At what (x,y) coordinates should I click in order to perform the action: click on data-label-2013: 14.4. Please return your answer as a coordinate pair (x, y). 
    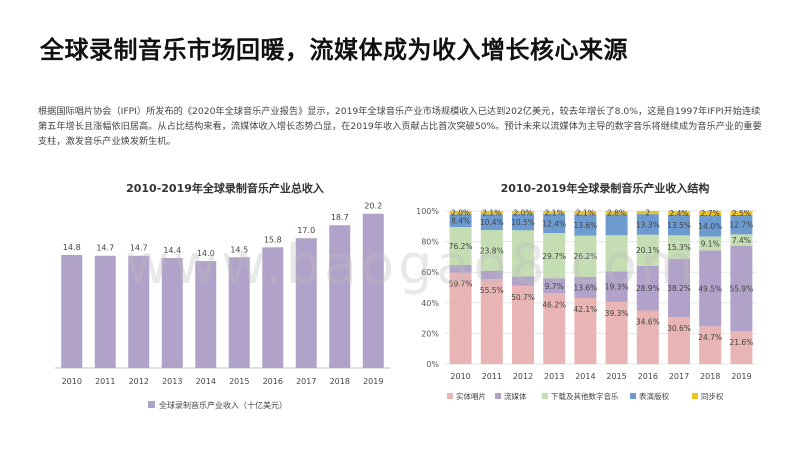
    Looking at the image, I should click on (172, 250).